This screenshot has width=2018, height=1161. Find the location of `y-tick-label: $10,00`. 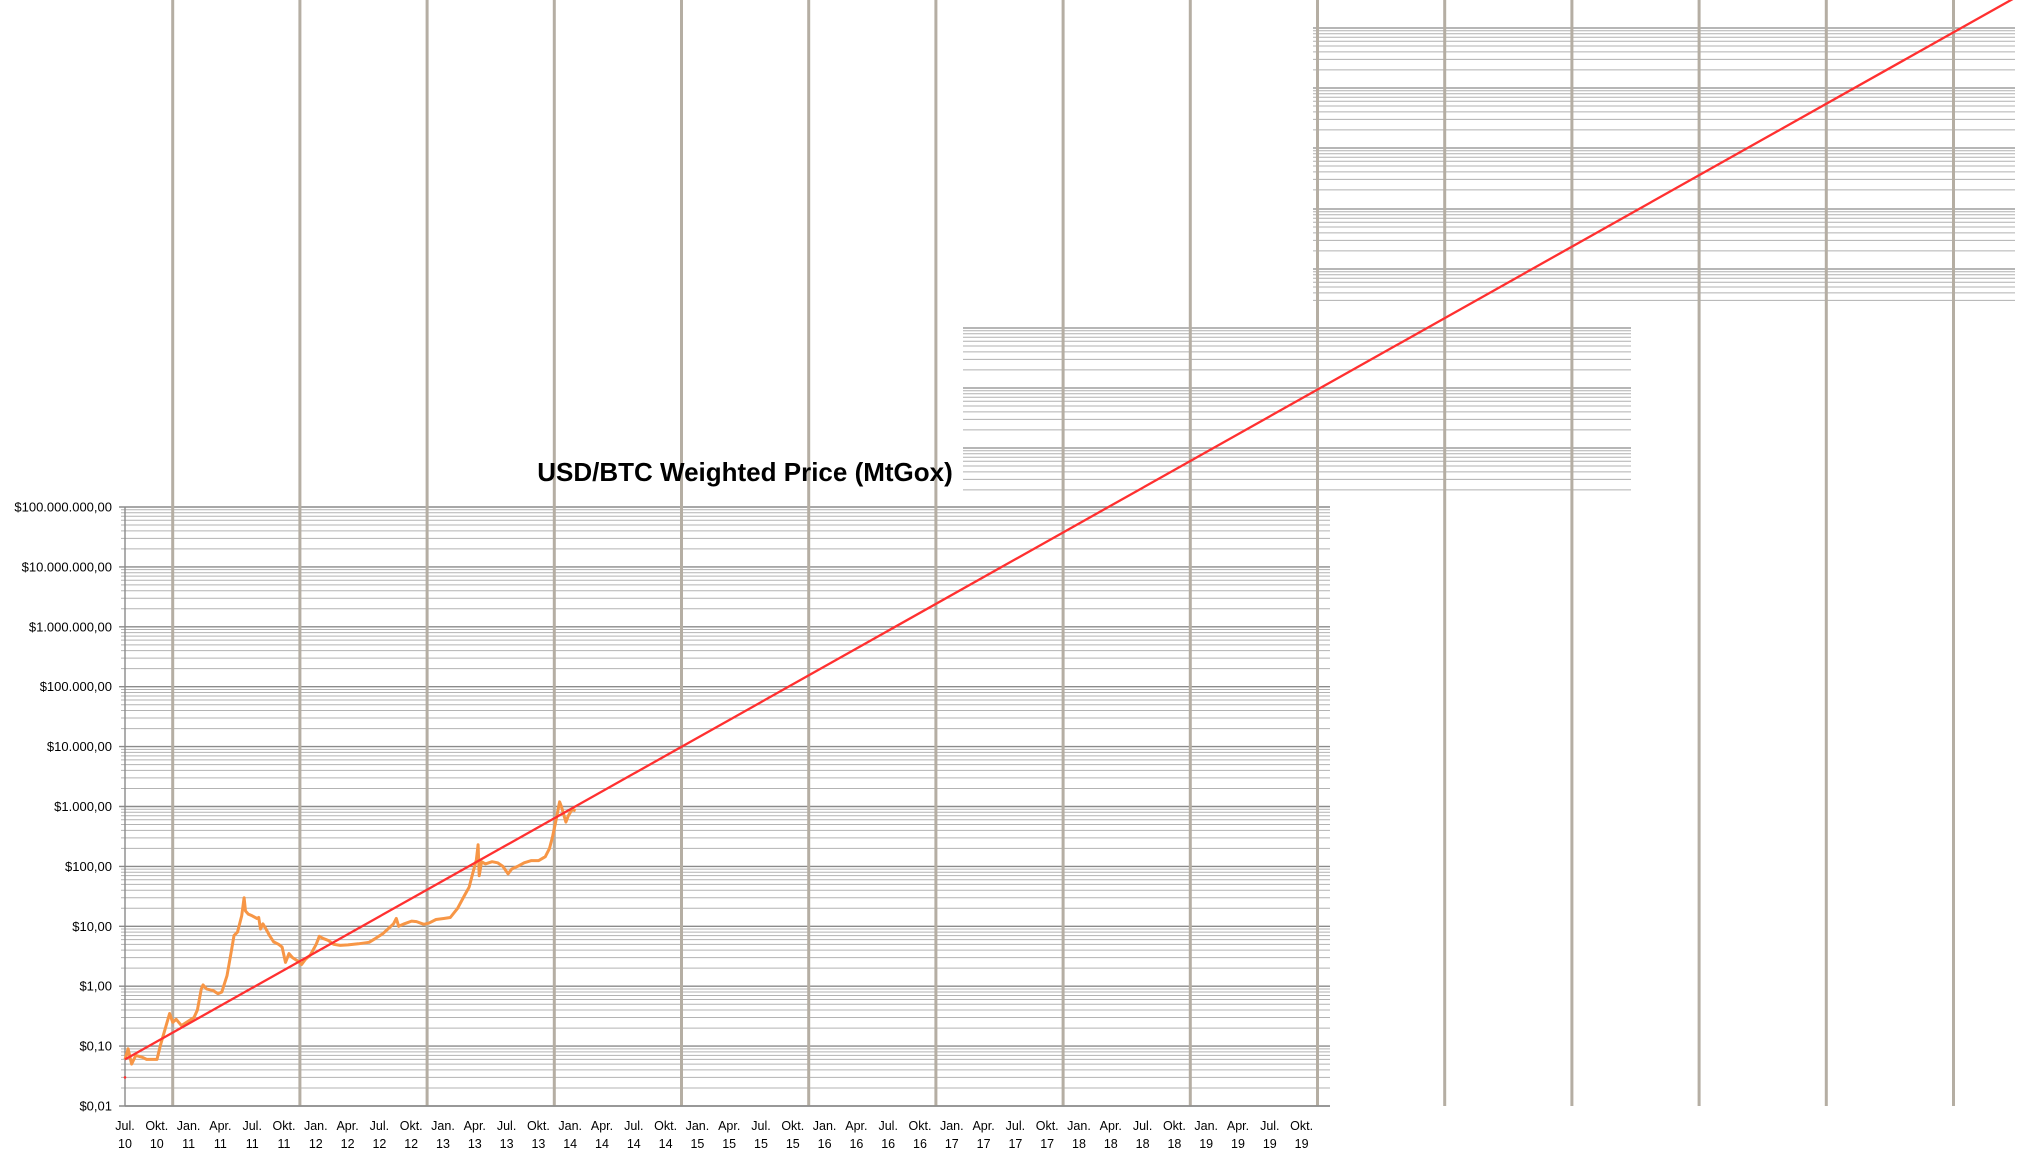

y-tick-label: $10,00 is located at coordinates (92, 926).